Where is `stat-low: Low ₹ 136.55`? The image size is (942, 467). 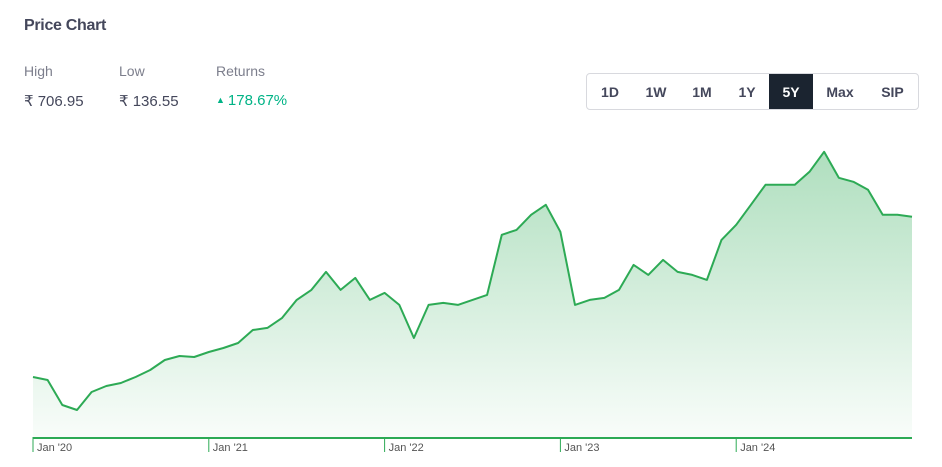
stat-low: Low ₹ 136.55 is located at coordinates (149, 86).